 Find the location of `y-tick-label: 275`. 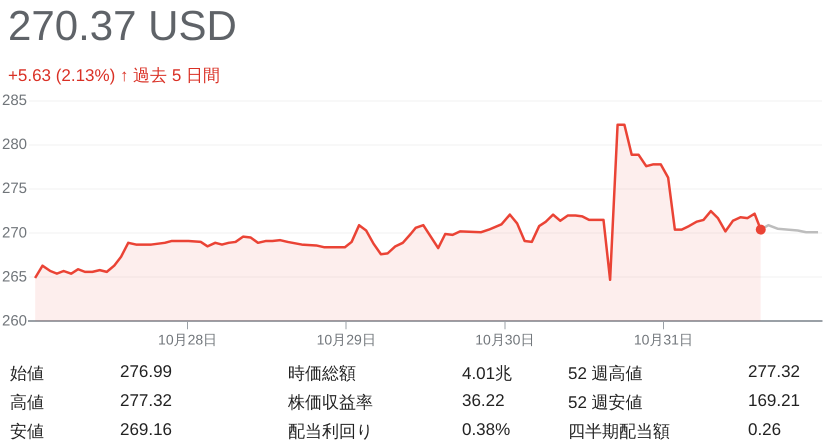

y-tick-label: 275 is located at coordinates (15, 189).